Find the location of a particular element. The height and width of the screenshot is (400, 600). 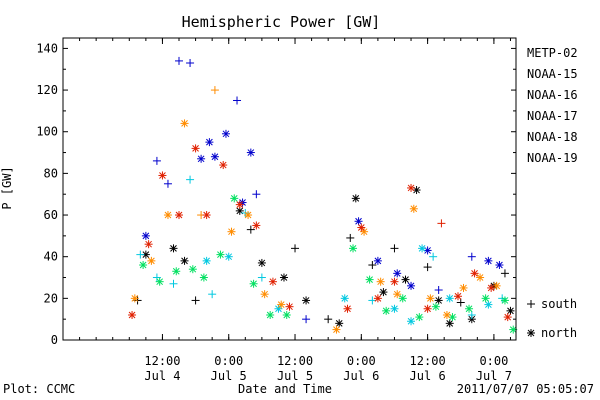

legend-label-north: north is located at coordinates (559, 333).